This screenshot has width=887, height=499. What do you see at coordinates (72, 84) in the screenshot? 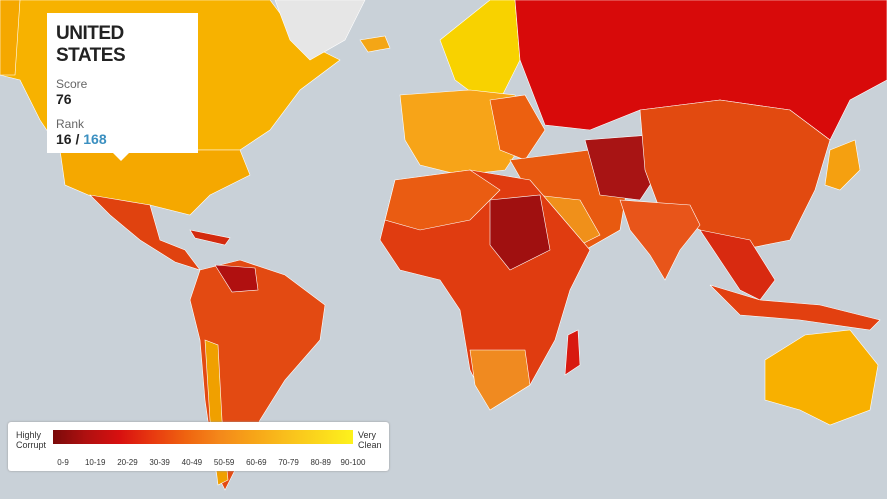
I see `score-label: Score` at bounding box center [72, 84].